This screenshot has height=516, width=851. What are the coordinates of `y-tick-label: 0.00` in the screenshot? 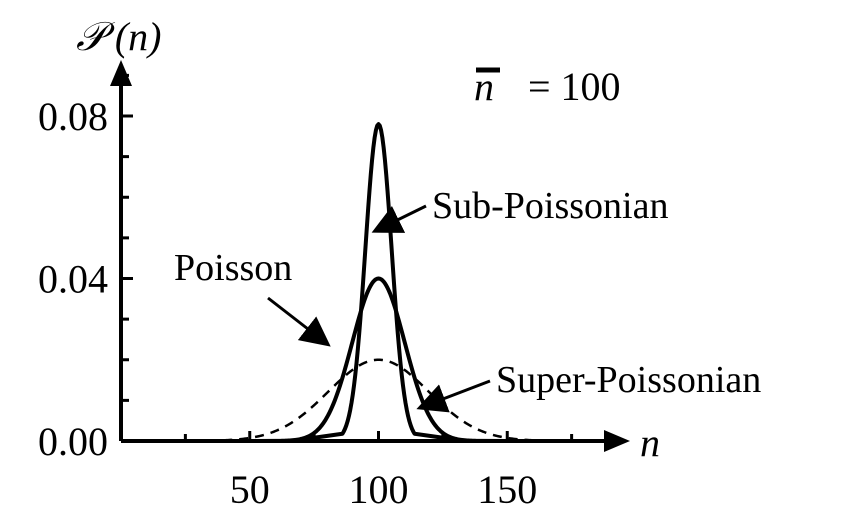 It's located at (73, 441).